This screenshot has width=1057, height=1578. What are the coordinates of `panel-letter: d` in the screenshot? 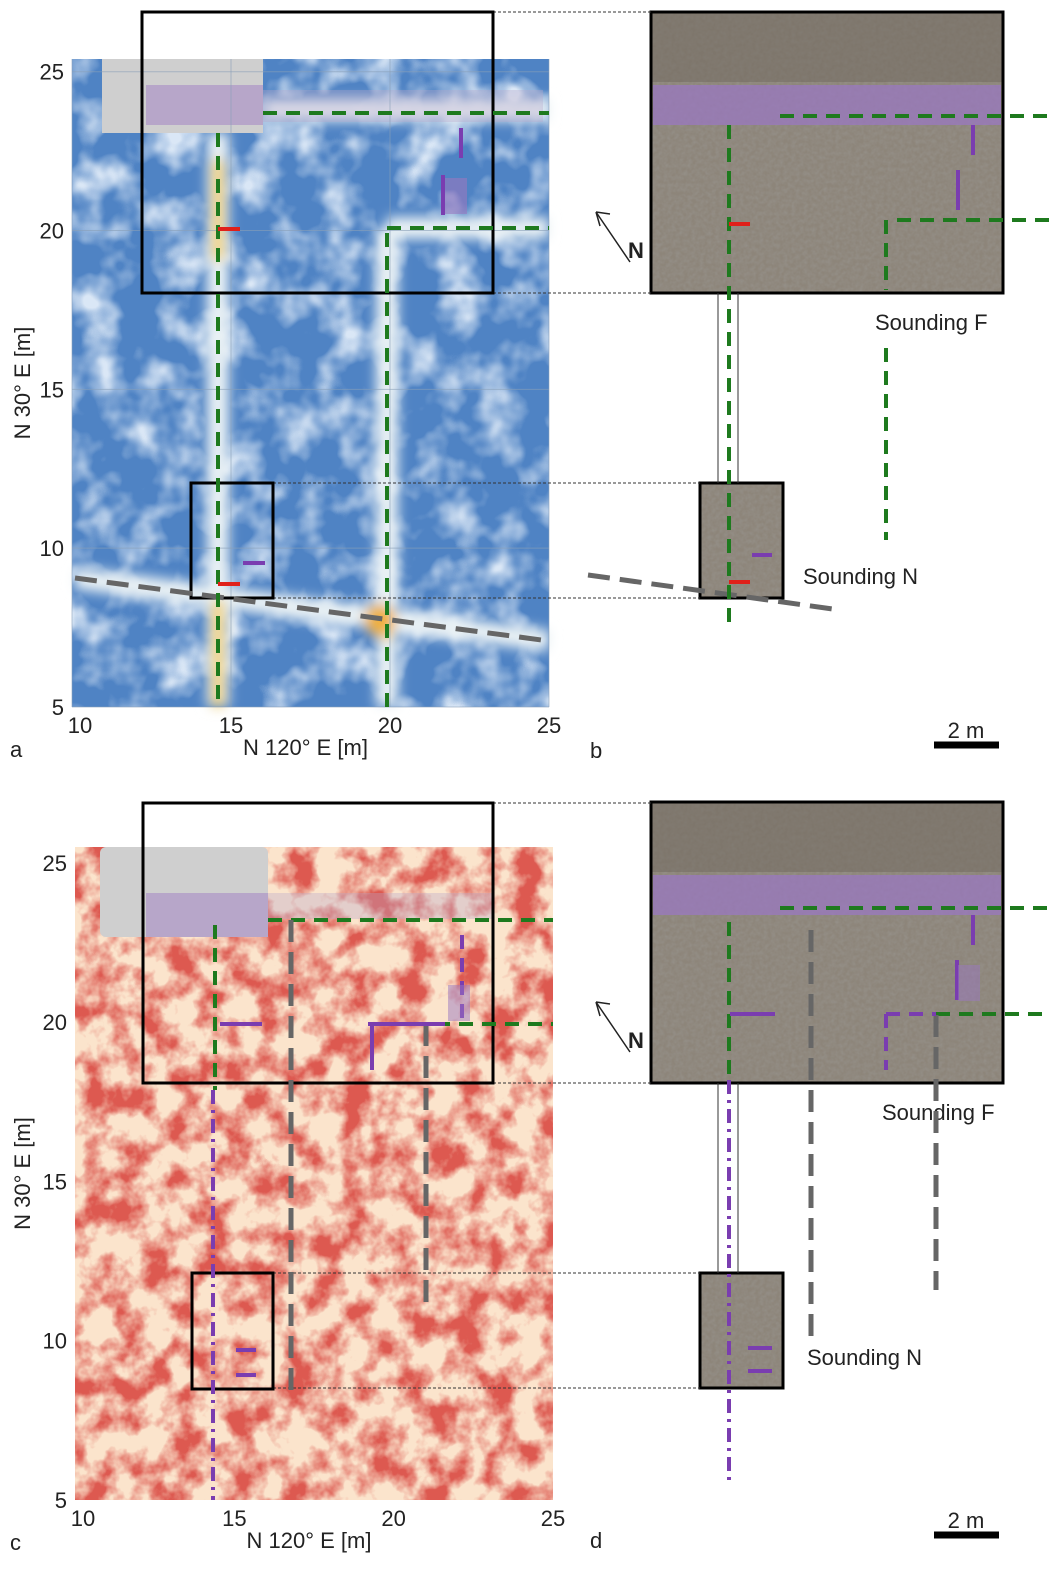 It's located at (596, 1540).